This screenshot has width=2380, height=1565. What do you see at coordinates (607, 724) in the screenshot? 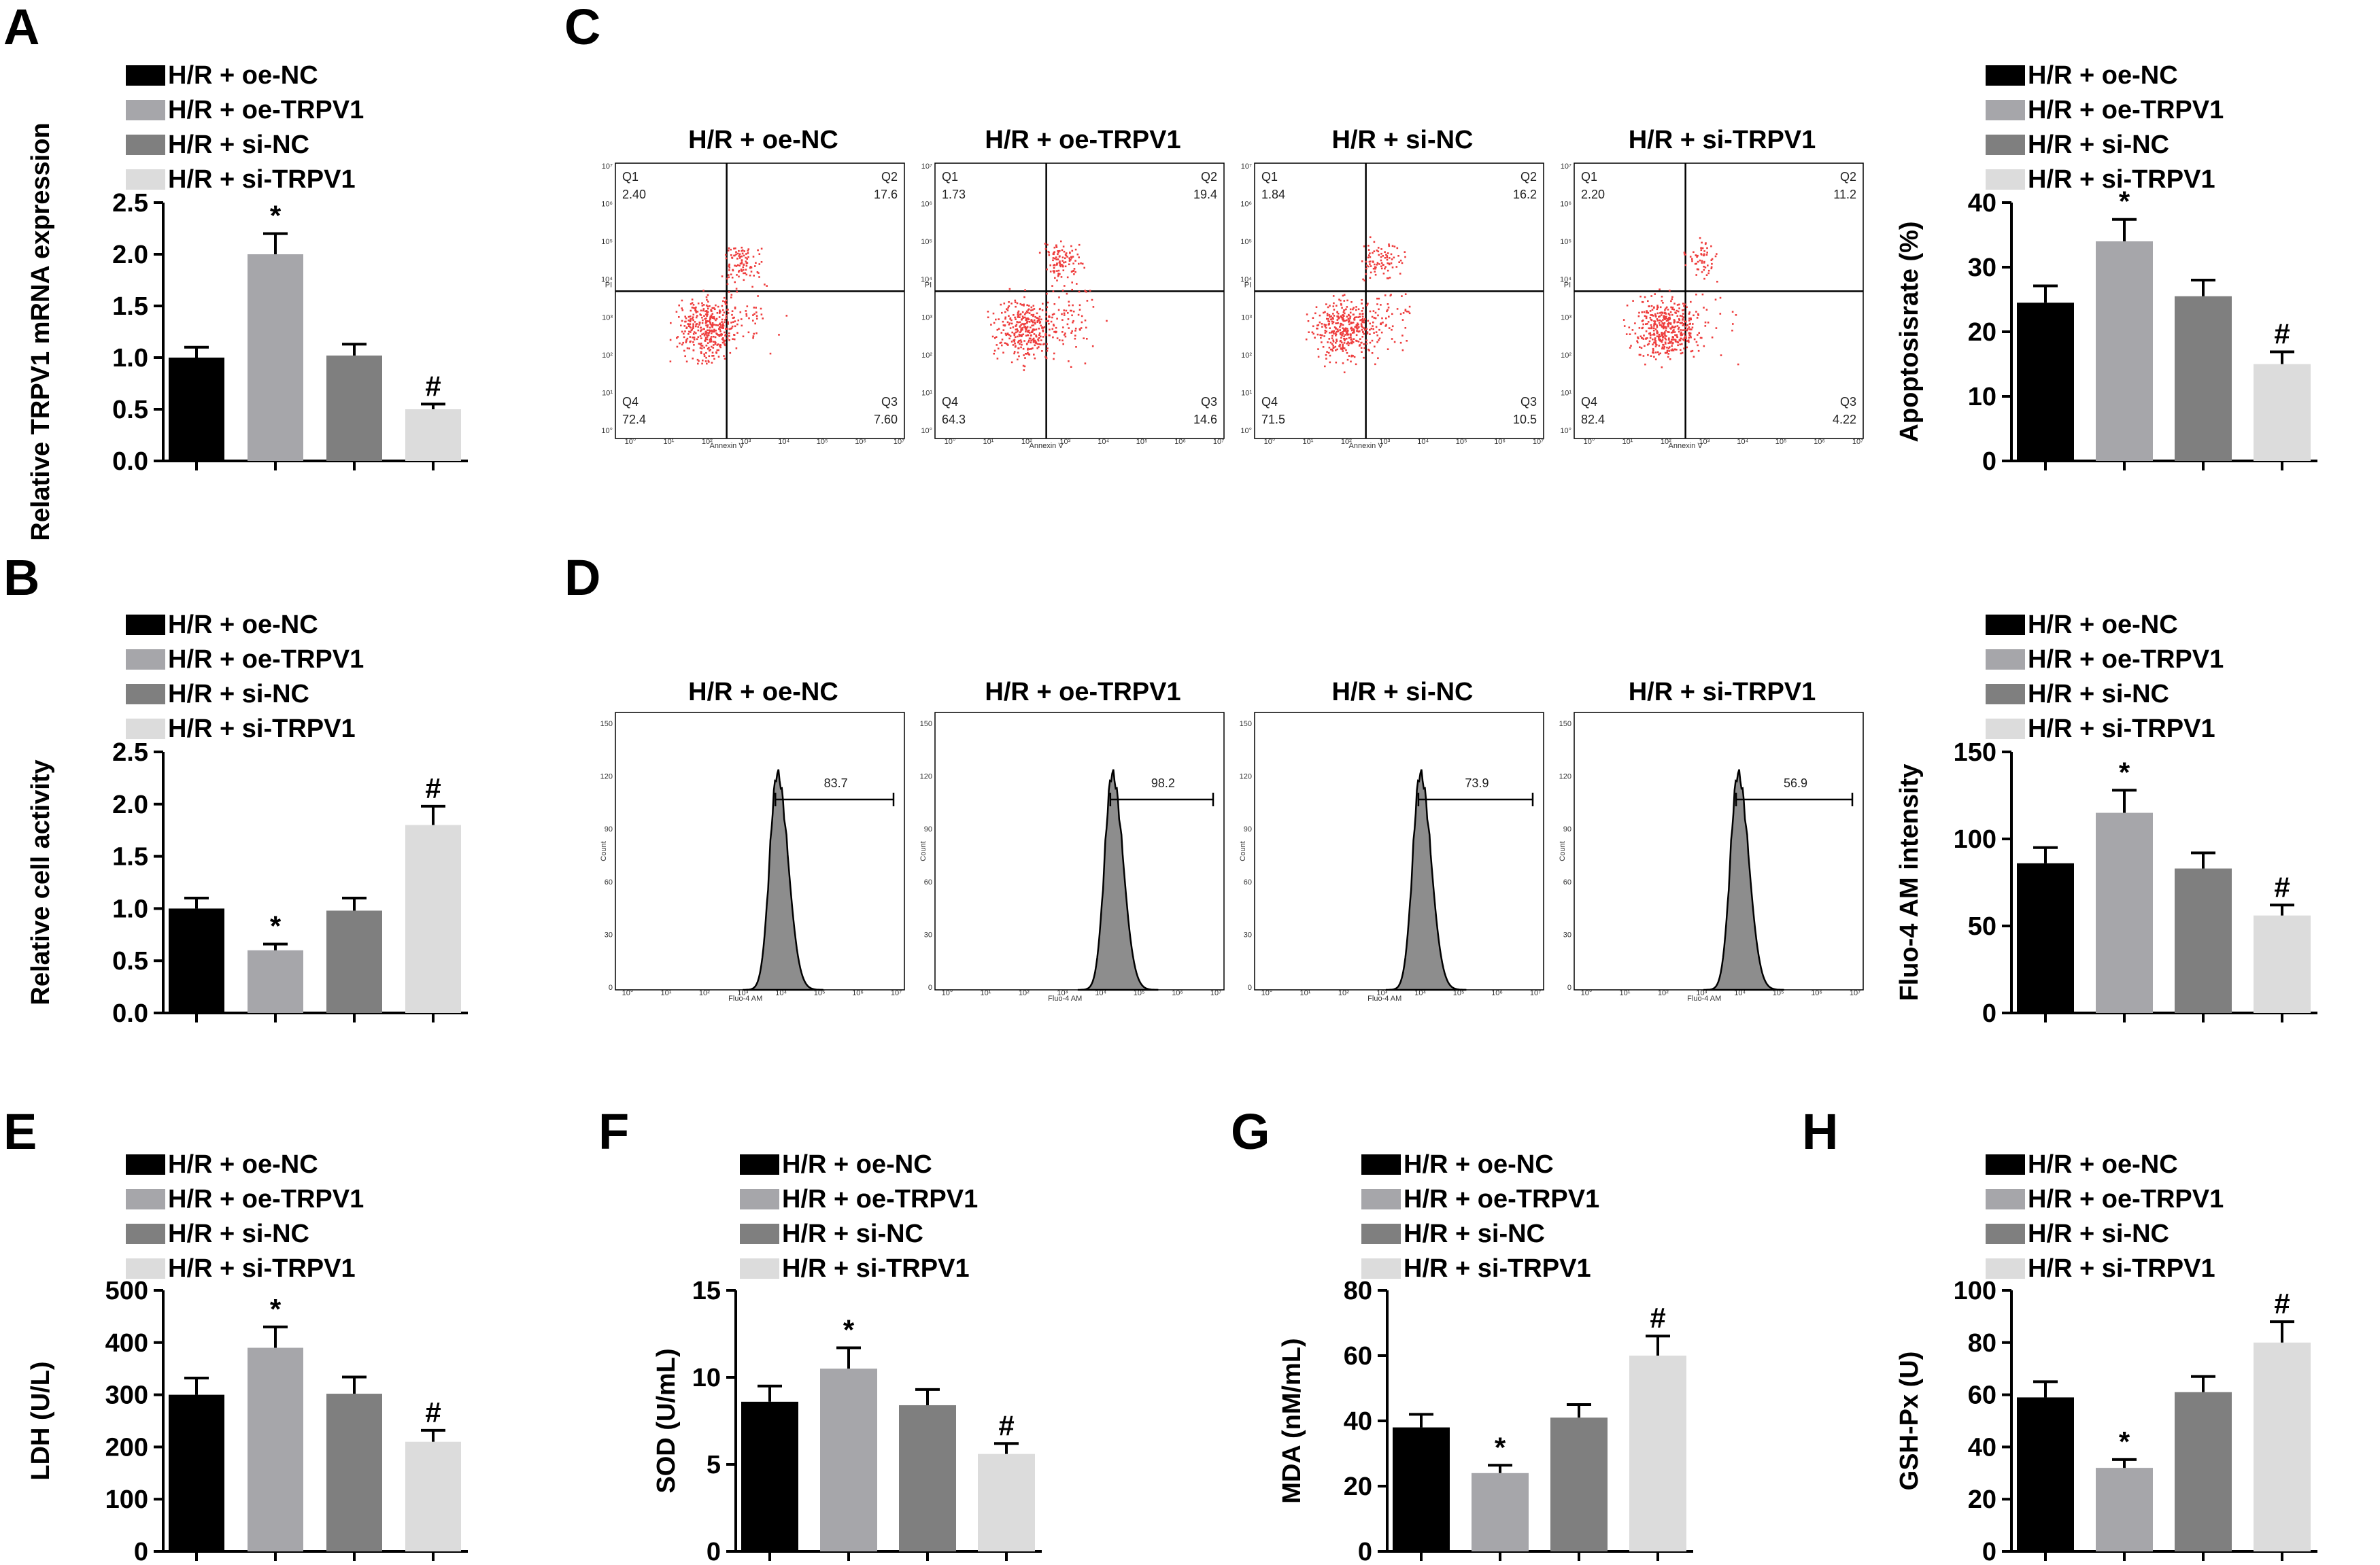
I see `flow-ytick-d-0-5: 150` at bounding box center [607, 724].